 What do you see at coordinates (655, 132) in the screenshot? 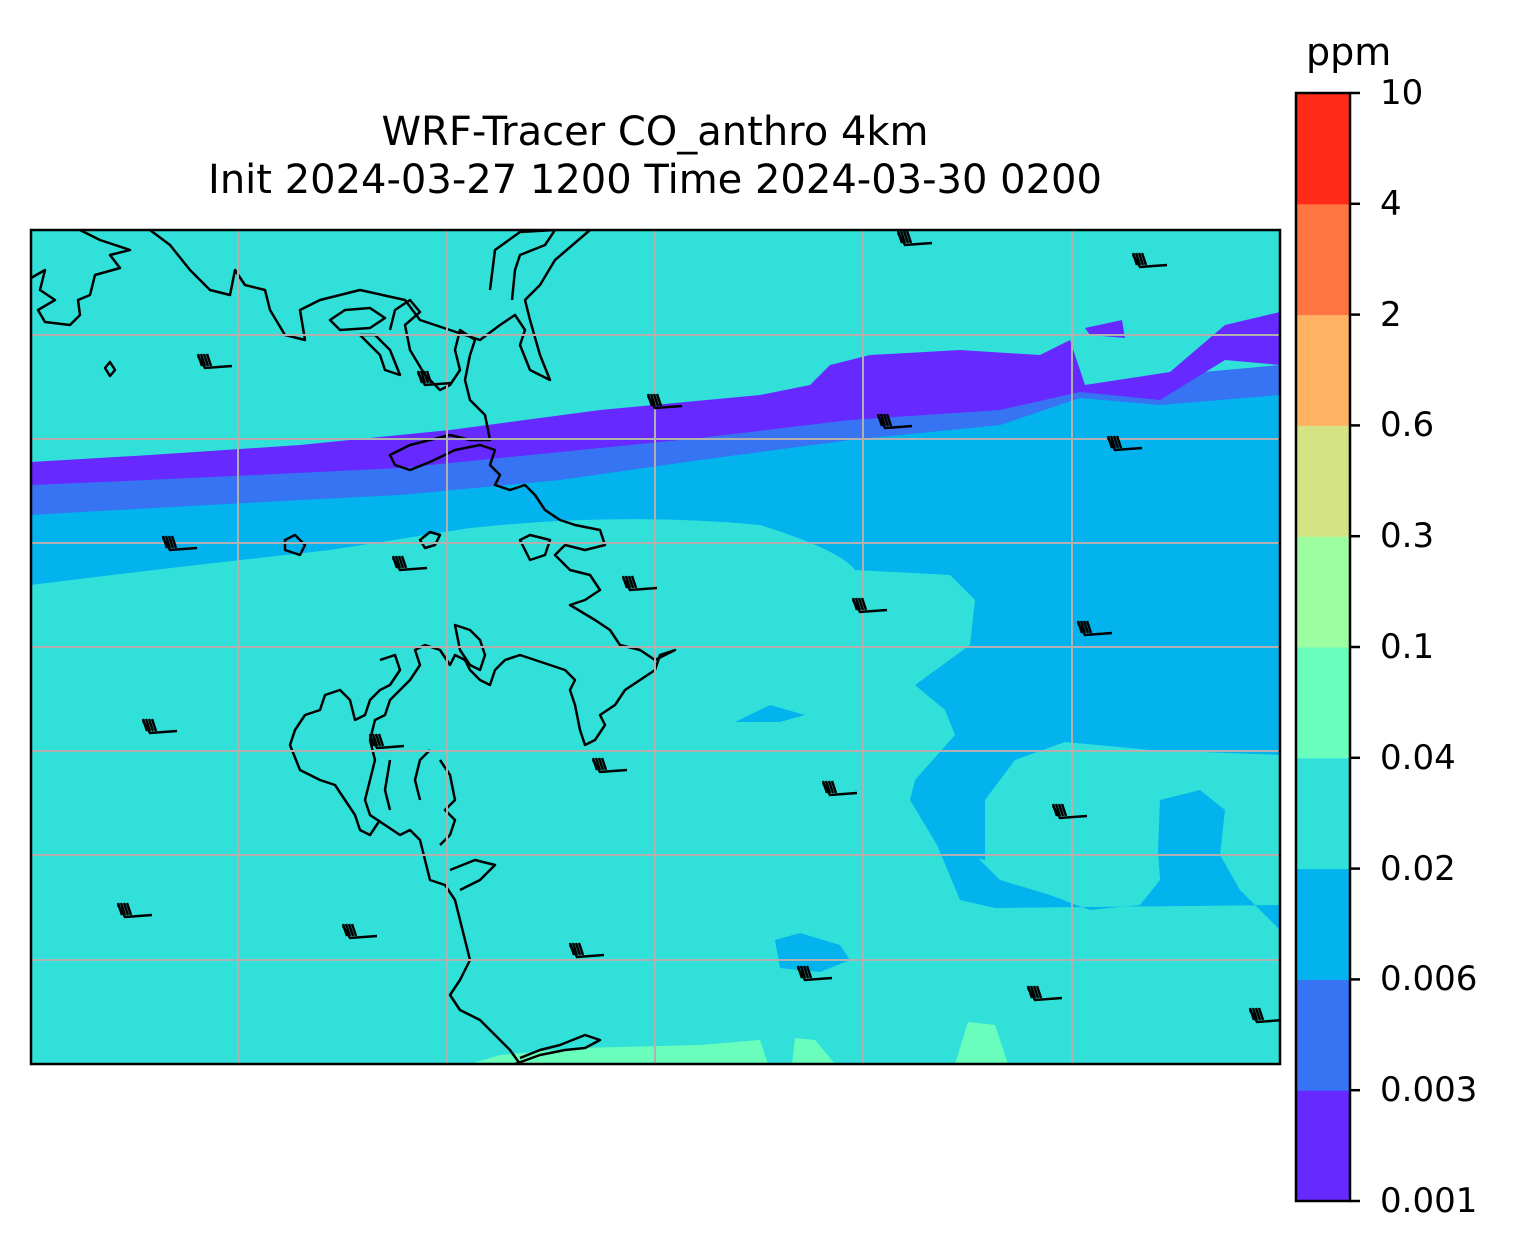
I see `title-line-1: WRF-Tracer CO_anthro 4km` at bounding box center [655, 132].